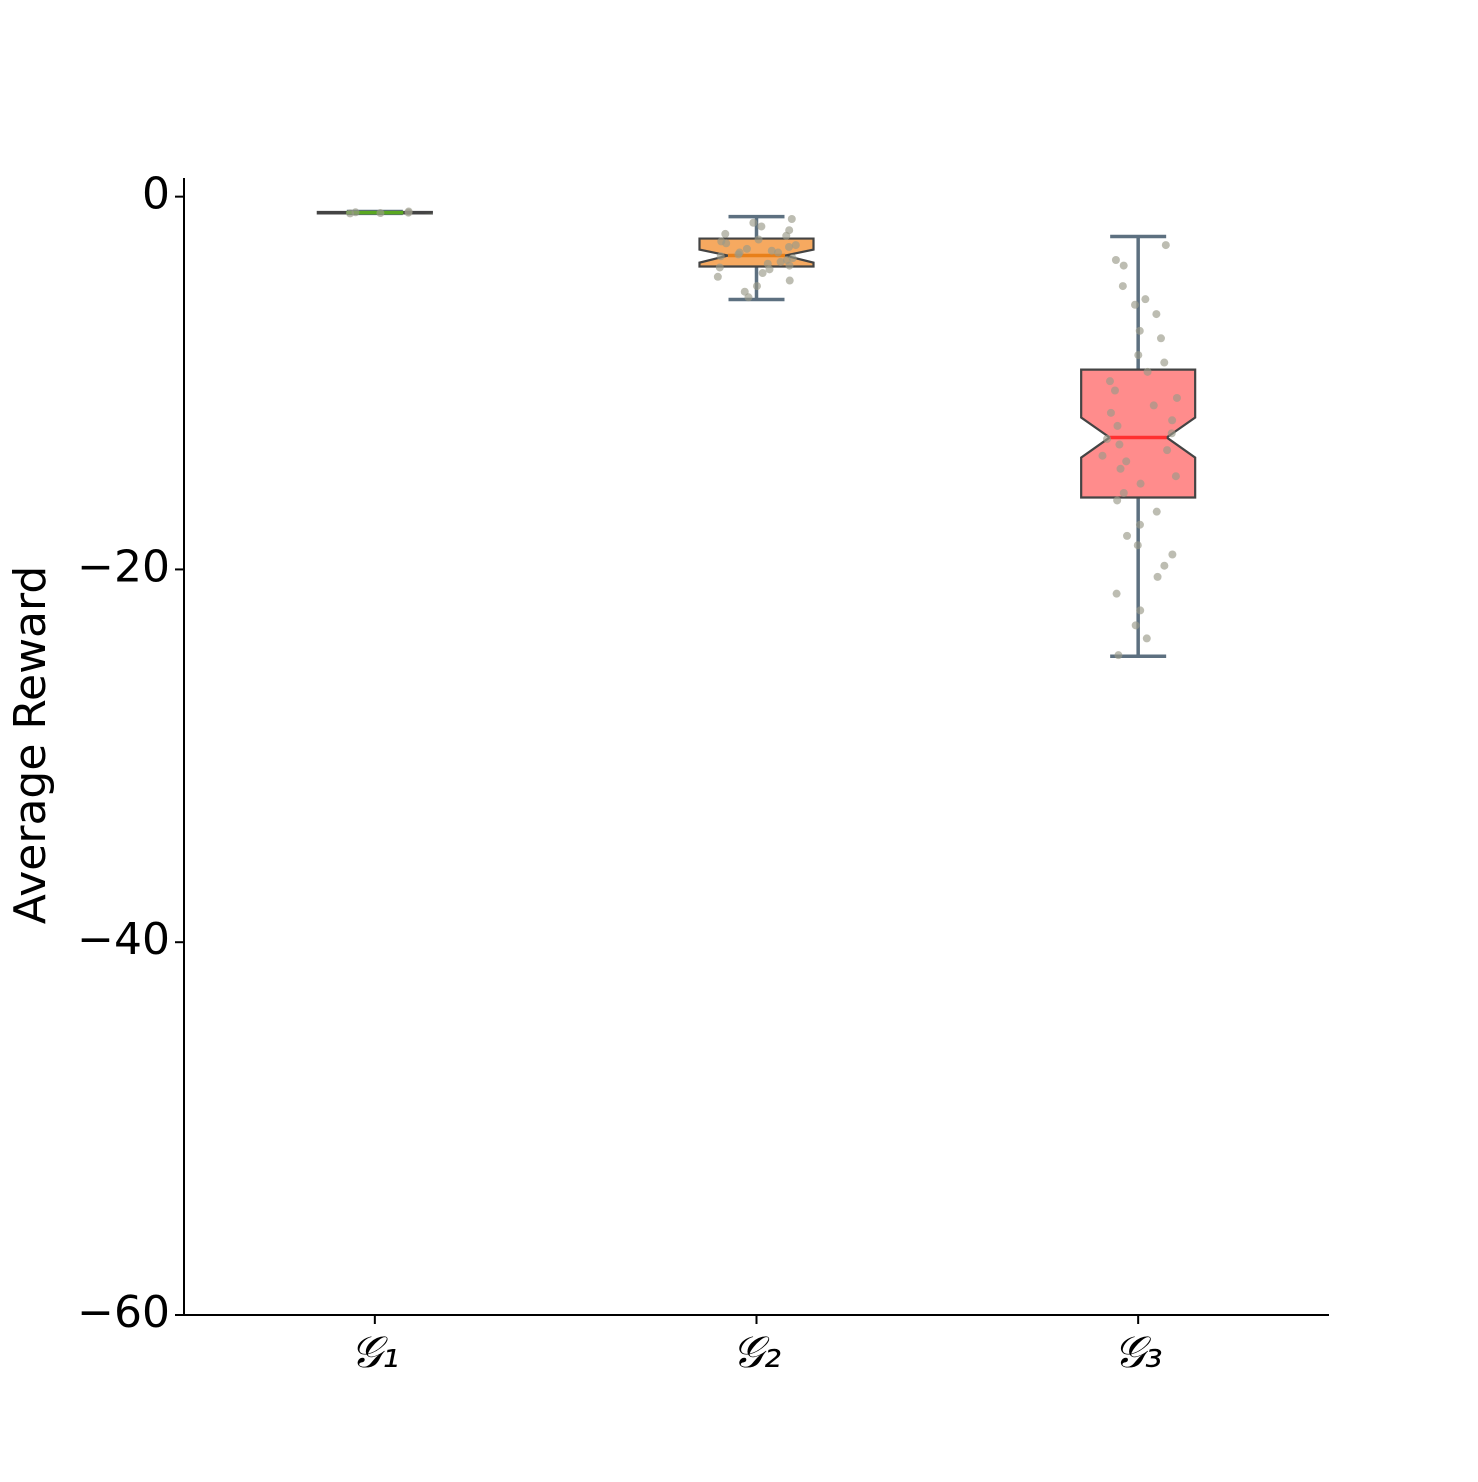 The height and width of the screenshot is (1482, 1478). Describe the element at coordinates (123, 566) in the screenshot. I see `y-tick-label: −20` at that location.